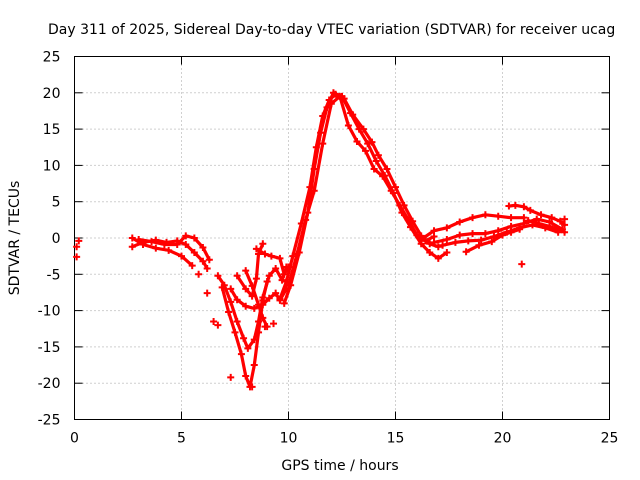 The width and height of the screenshot is (640, 480). What do you see at coordinates (49, 348) in the screenshot?
I see `y-tick-label: -15` at bounding box center [49, 348].